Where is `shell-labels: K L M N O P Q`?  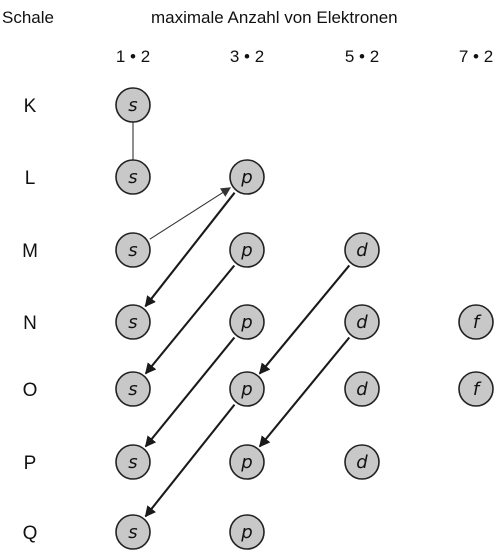 shell-labels: K L M N O P Q is located at coordinates (30, 320).